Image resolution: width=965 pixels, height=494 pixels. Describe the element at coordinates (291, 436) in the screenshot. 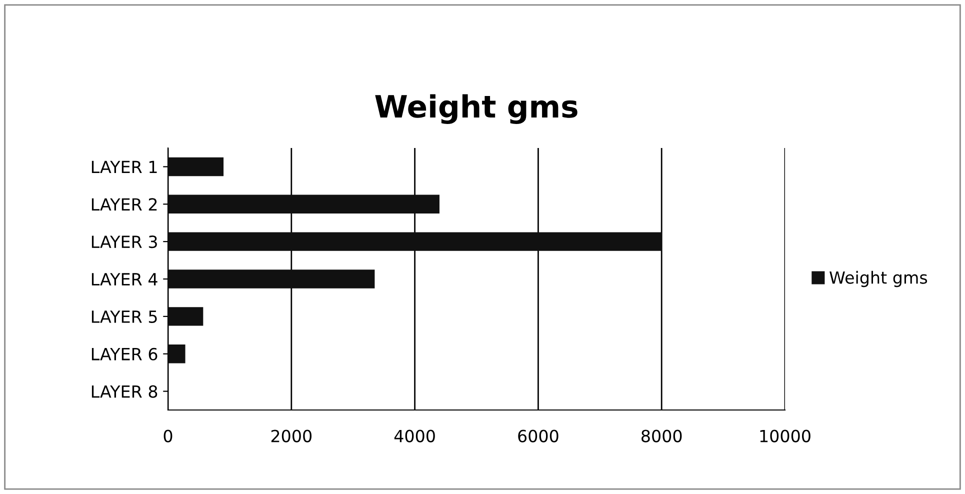

I see `x-tick-label: 2000` at that location.